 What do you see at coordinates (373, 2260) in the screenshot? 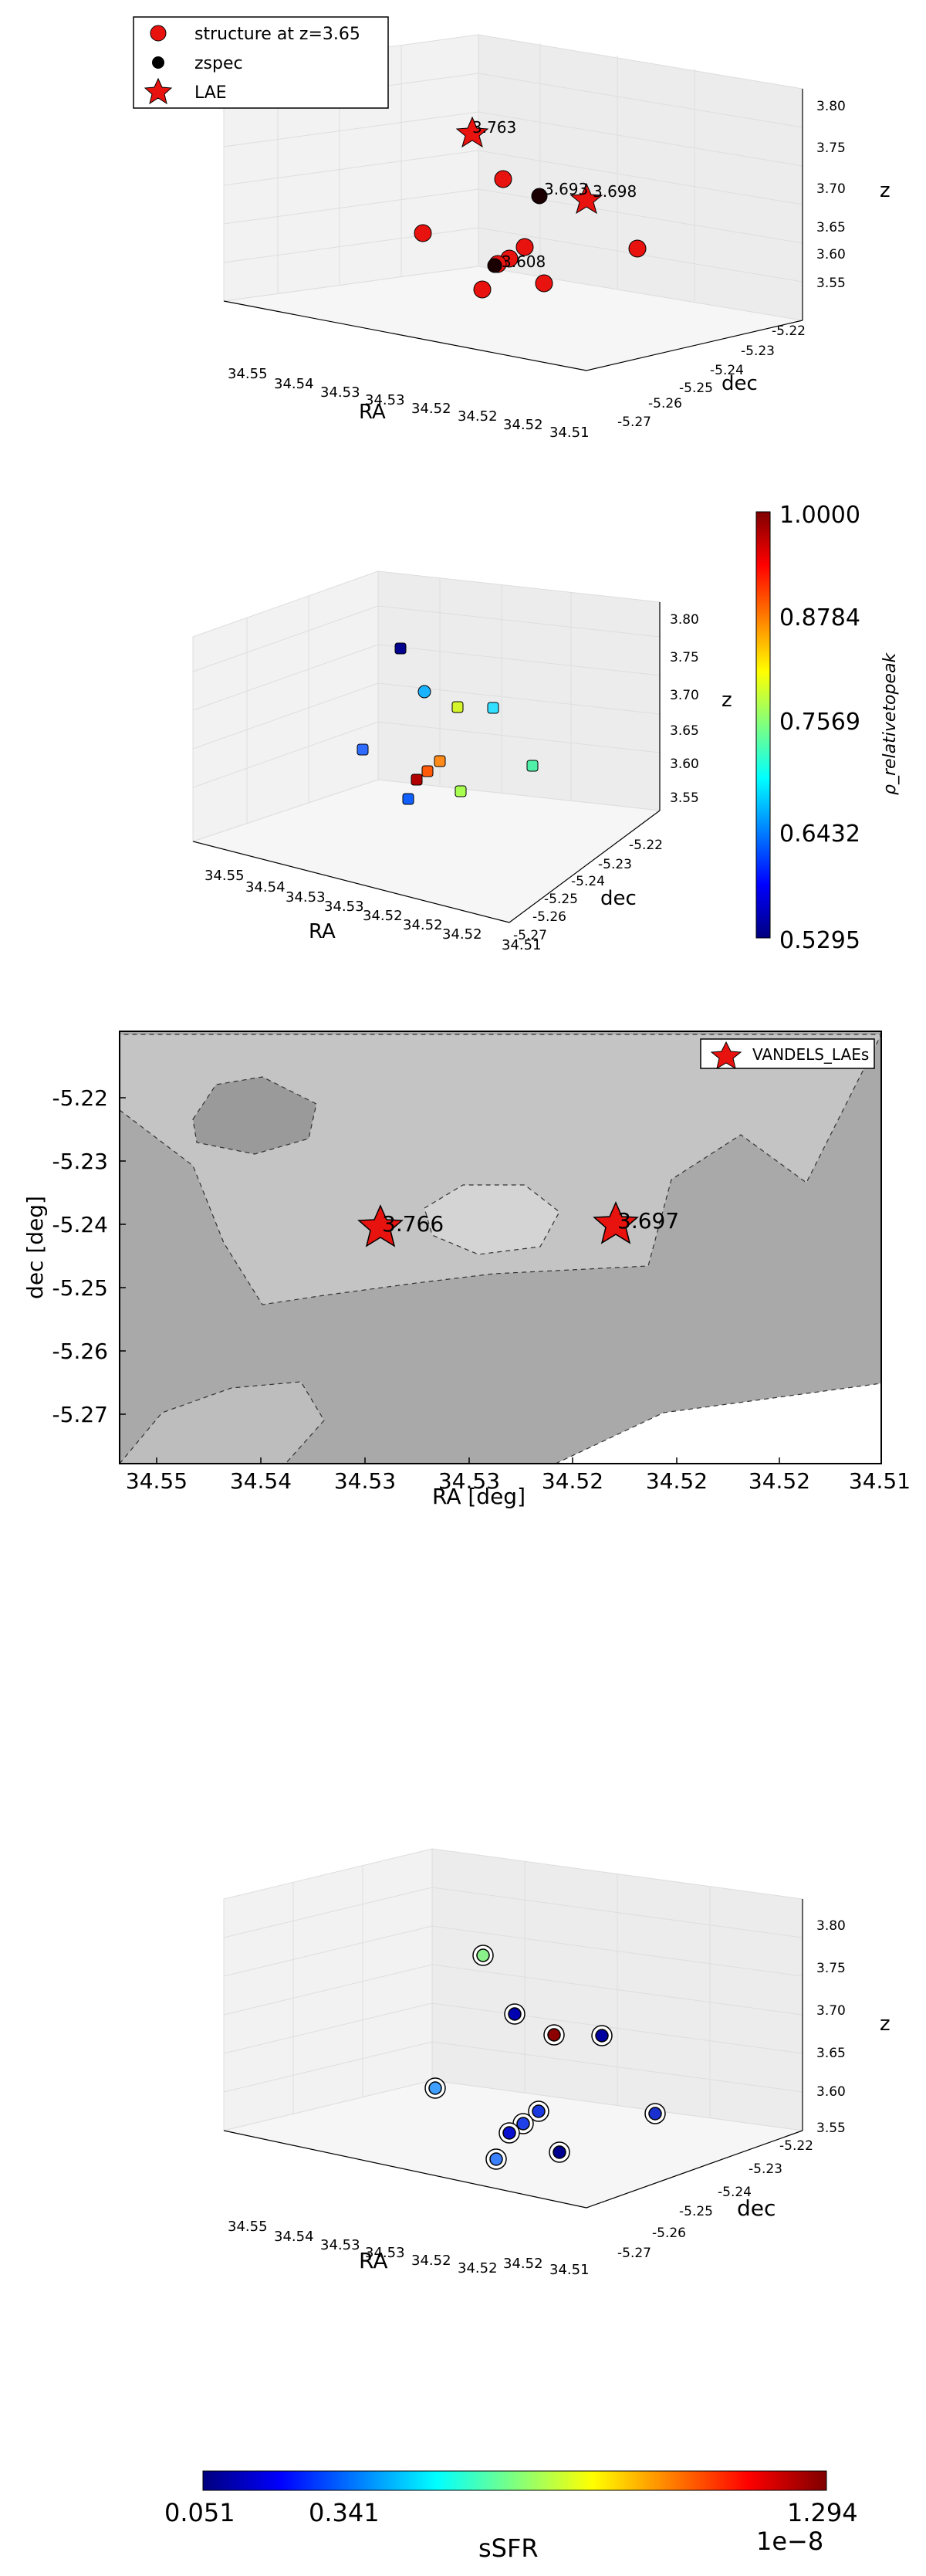
I see `panel4-ra-label: RA` at bounding box center [373, 2260].